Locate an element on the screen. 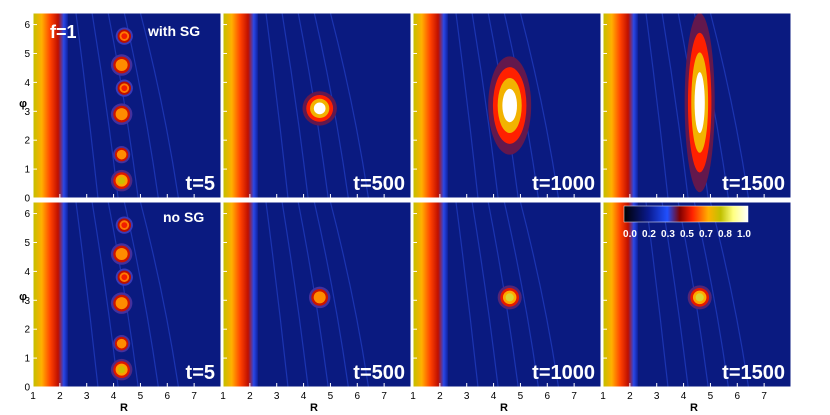 Image resolution: width=830 pixels, height=415 pixels. panel-sg-t5: t=5 is located at coordinates (127, 105).